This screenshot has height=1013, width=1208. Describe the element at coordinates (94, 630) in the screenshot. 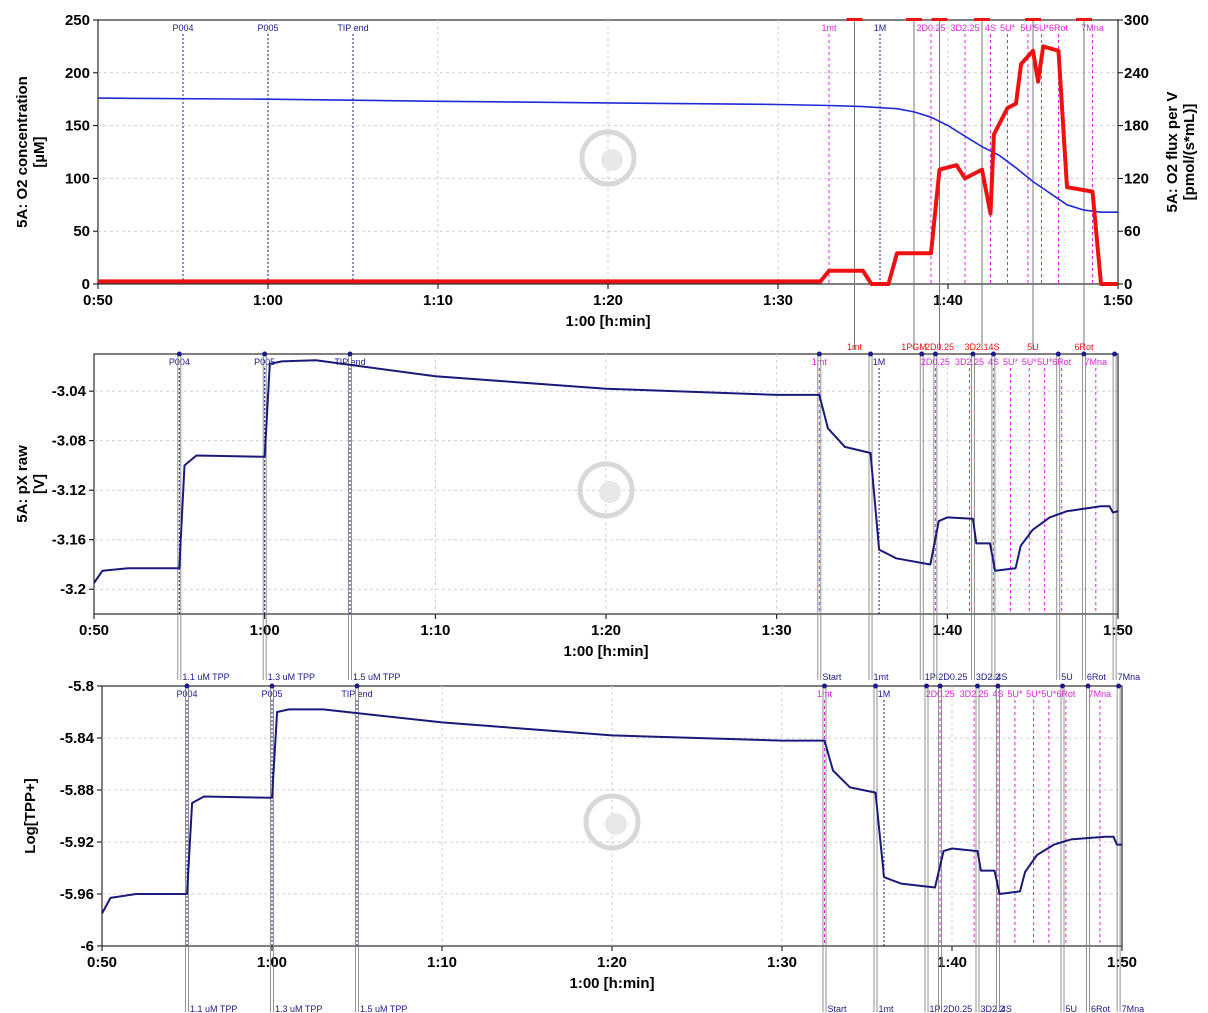

I see `x-tick-label: 0:50` at that location.